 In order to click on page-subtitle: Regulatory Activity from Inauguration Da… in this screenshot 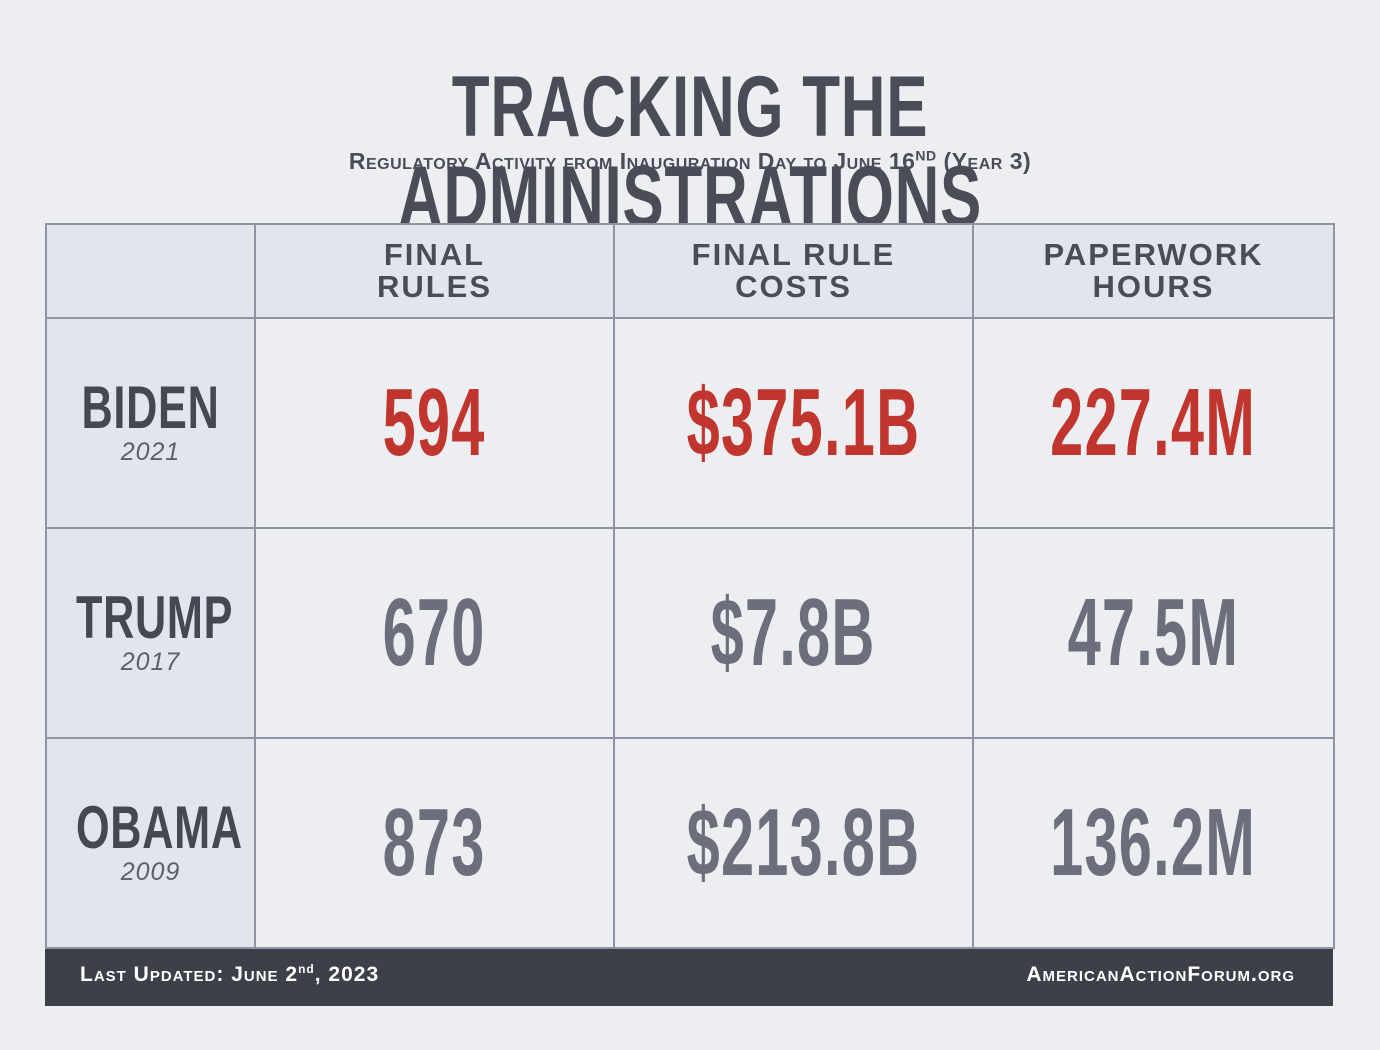, I will do `click(690, 161)`.